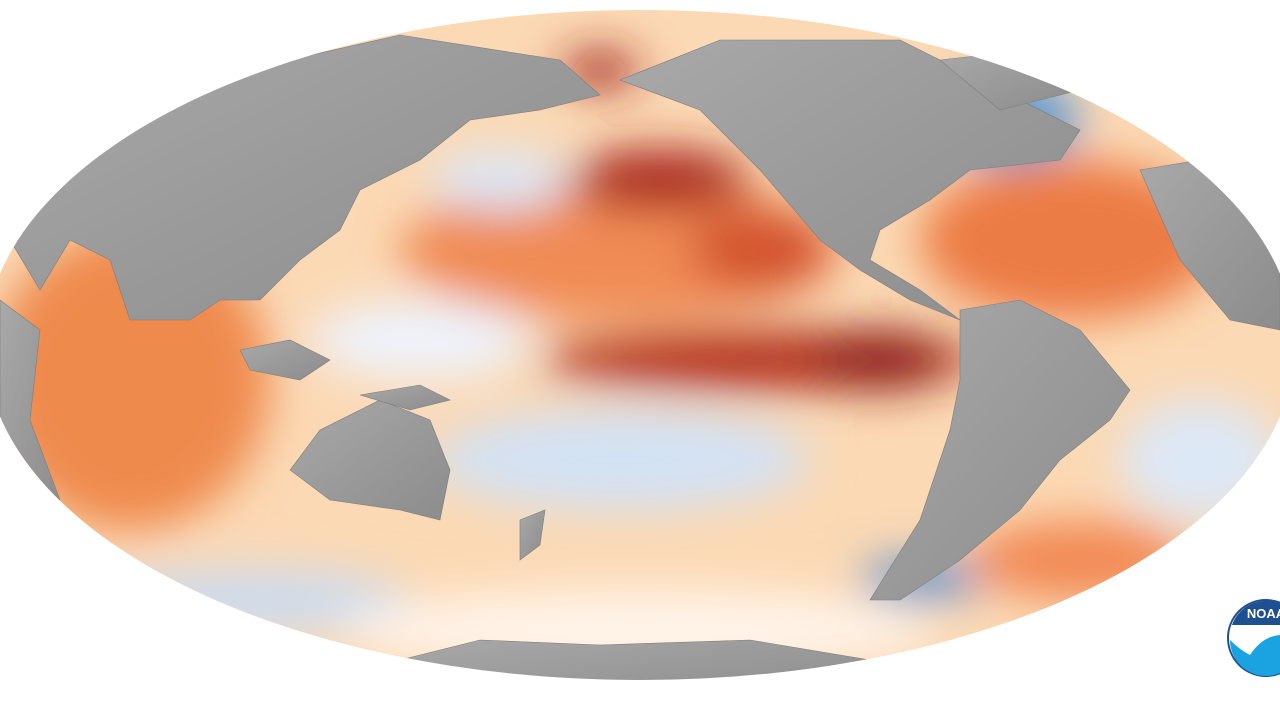 The width and height of the screenshot is (1280, 720). Describe the element at coordinates (1255, 655) in the screenshot. I see `logo-wave` at that location.